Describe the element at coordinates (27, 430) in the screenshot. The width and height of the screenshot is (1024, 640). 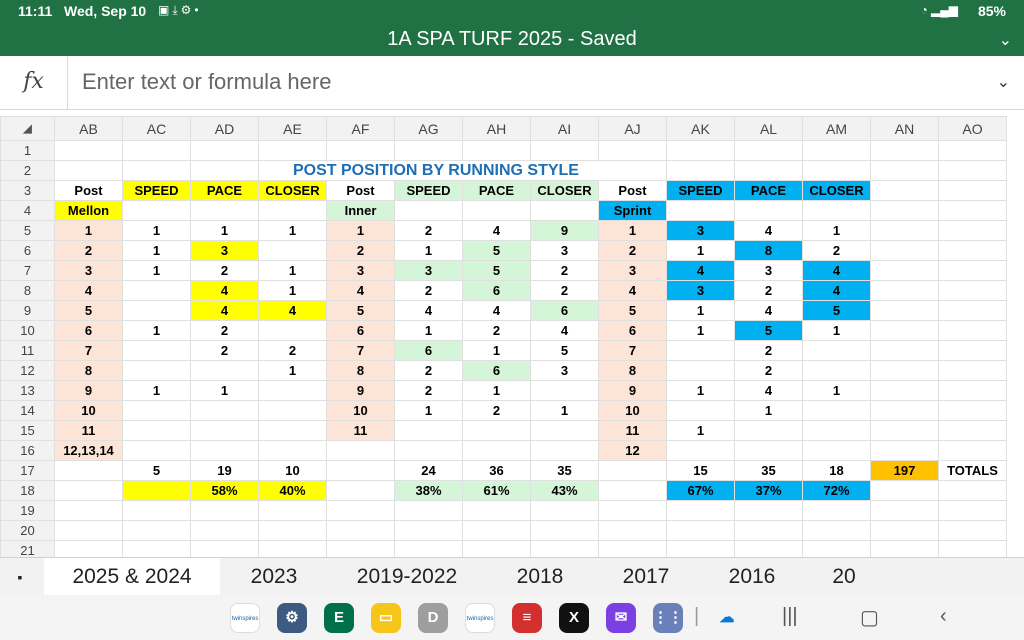
I see `row-header: 15` at that location.